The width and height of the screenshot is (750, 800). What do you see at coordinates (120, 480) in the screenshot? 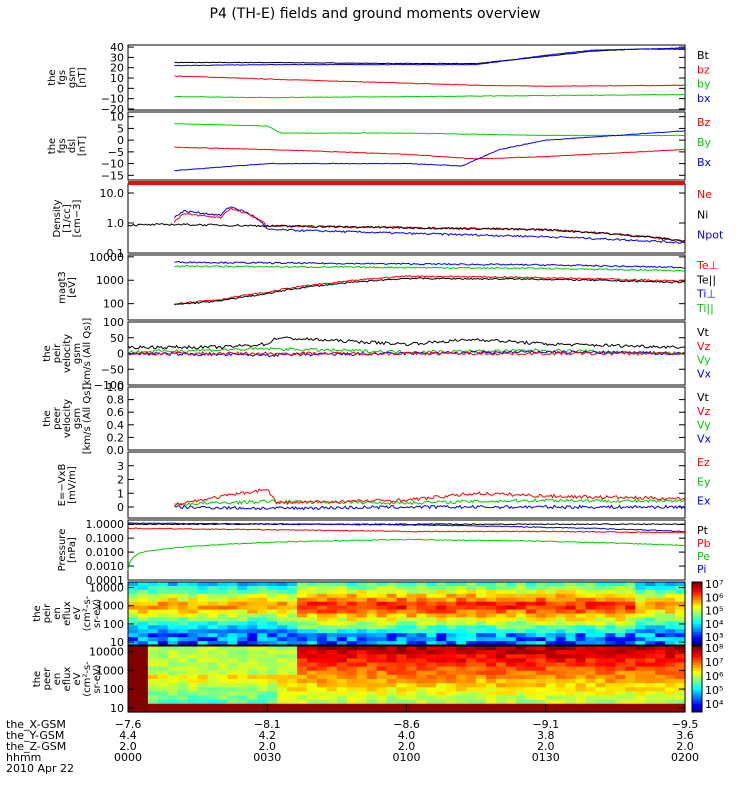
I see `ytick-label: 2` at bounding box center [120, 480].